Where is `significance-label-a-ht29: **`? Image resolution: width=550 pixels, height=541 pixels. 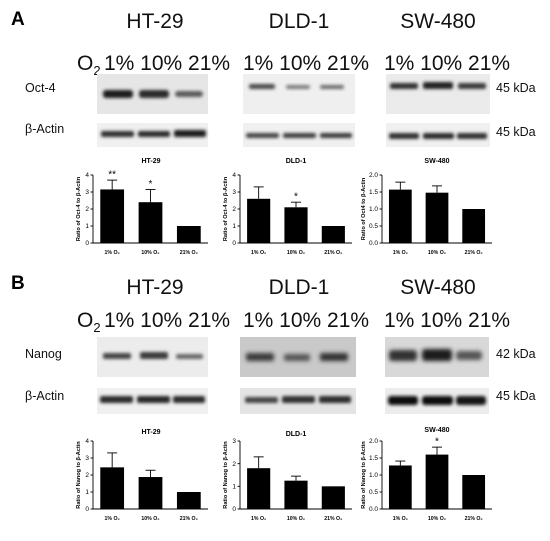
significance-label-a-ht29: ** is located at coordinates (112, 175).